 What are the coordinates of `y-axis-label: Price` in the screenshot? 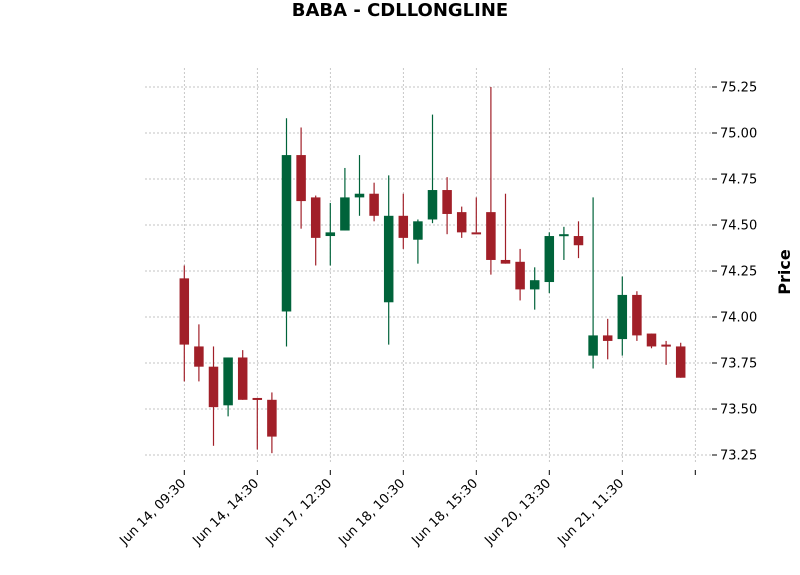 It's located at (784, 272).